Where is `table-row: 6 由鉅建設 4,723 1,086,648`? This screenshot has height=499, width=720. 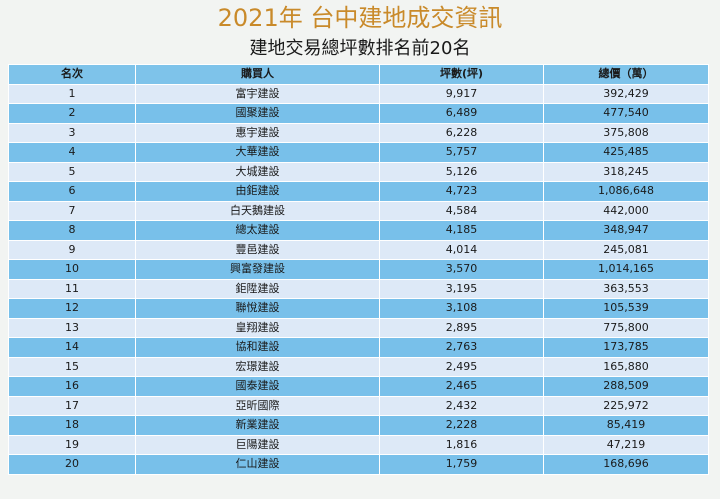 table-row: 6 由鉅建設 4,723 1,086,648 is located at coordinates (358, 191).